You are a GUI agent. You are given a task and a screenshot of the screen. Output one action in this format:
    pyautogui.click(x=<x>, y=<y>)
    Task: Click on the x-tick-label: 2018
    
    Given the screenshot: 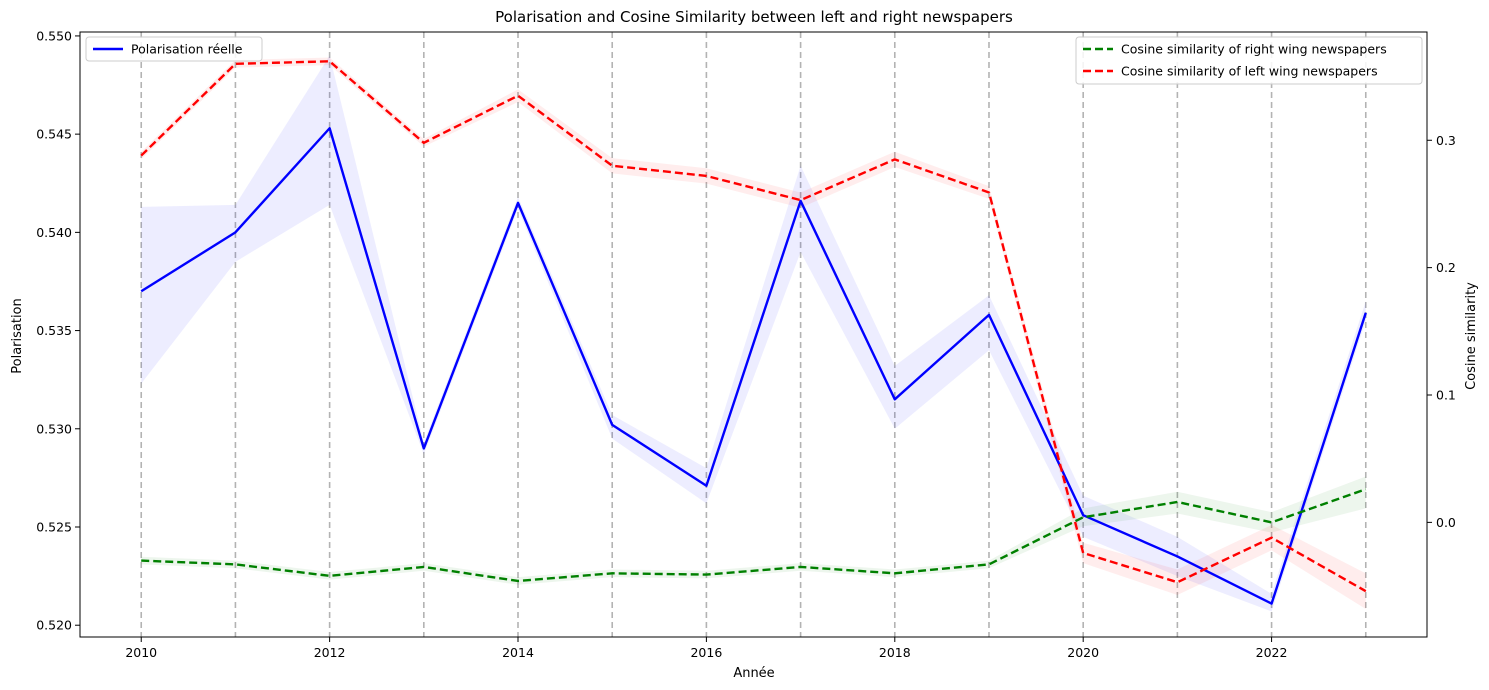 What is the action you would take?
    pyautogui.click(x=895, y=652)
    